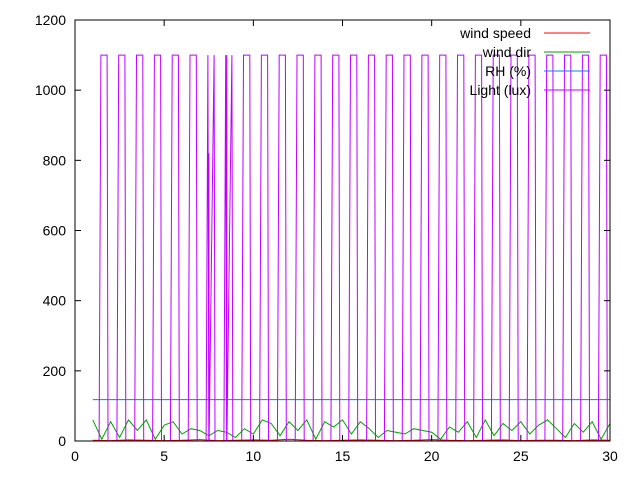  I want to click on x-tick-label: 20, so click(432, 456).